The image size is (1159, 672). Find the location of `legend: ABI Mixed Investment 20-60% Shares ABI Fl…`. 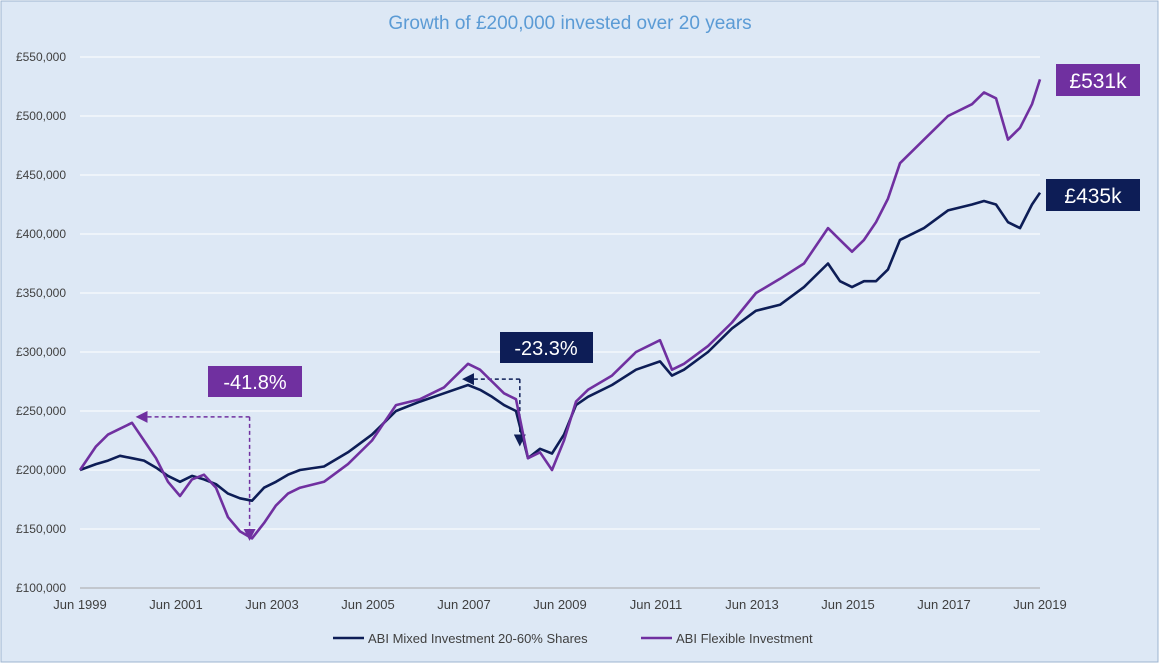

legend: ABI Mixed Investment 20-60% Shares ABI Fl… is located at coordinates (573, 638).